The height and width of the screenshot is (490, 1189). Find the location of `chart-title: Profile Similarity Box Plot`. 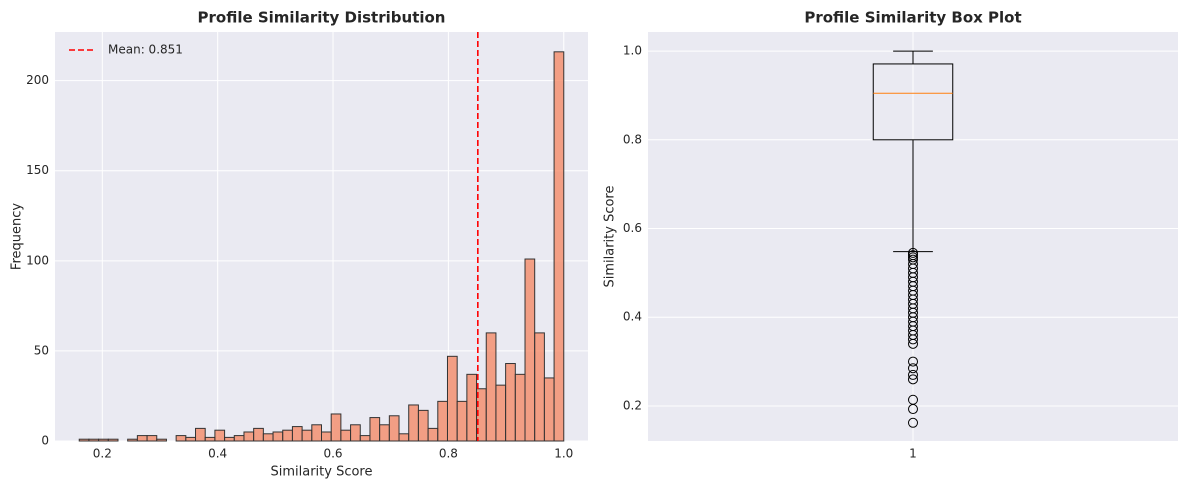

chart-title: Profile Similarity Box Plot is located at coordinates (912, 18).